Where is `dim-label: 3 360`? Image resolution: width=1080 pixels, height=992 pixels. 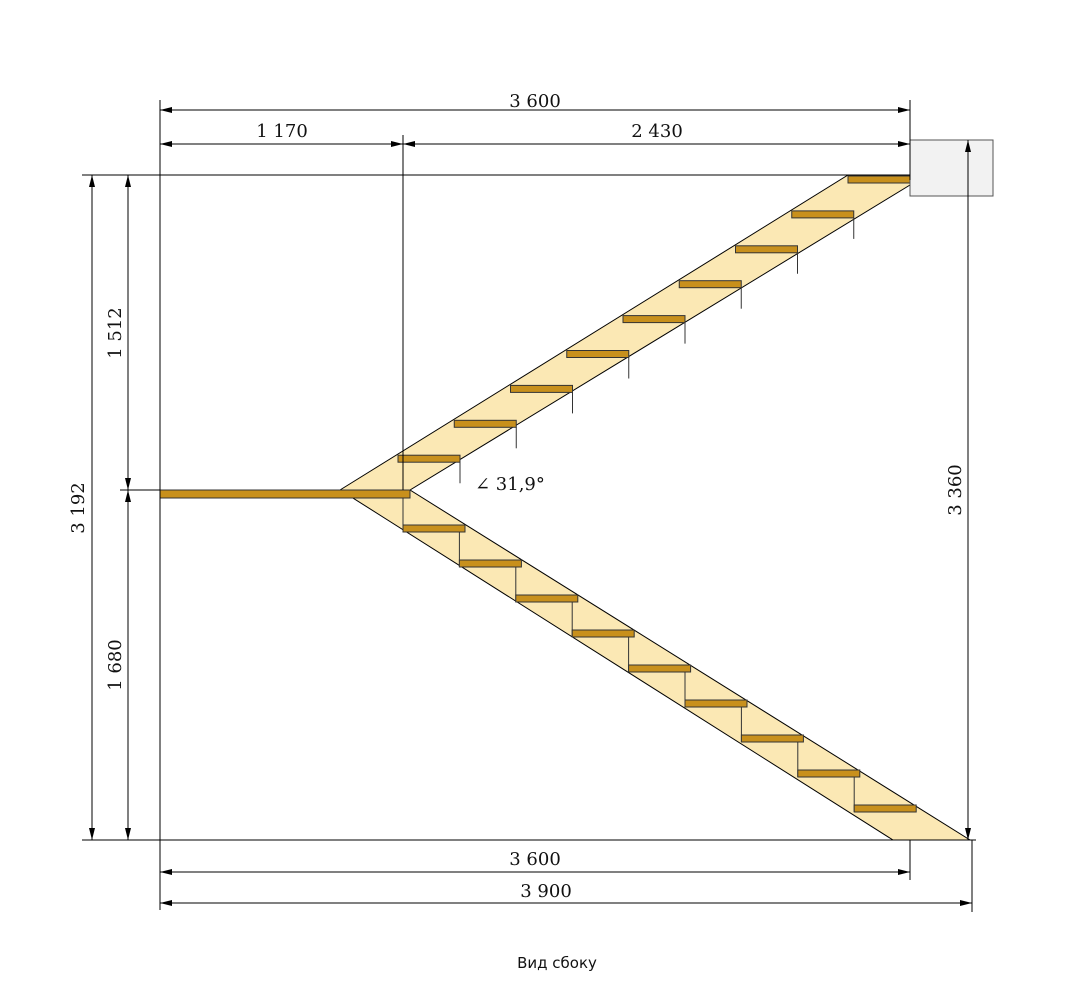 dim-label: 3 360 is located at coordinates (955, 490).